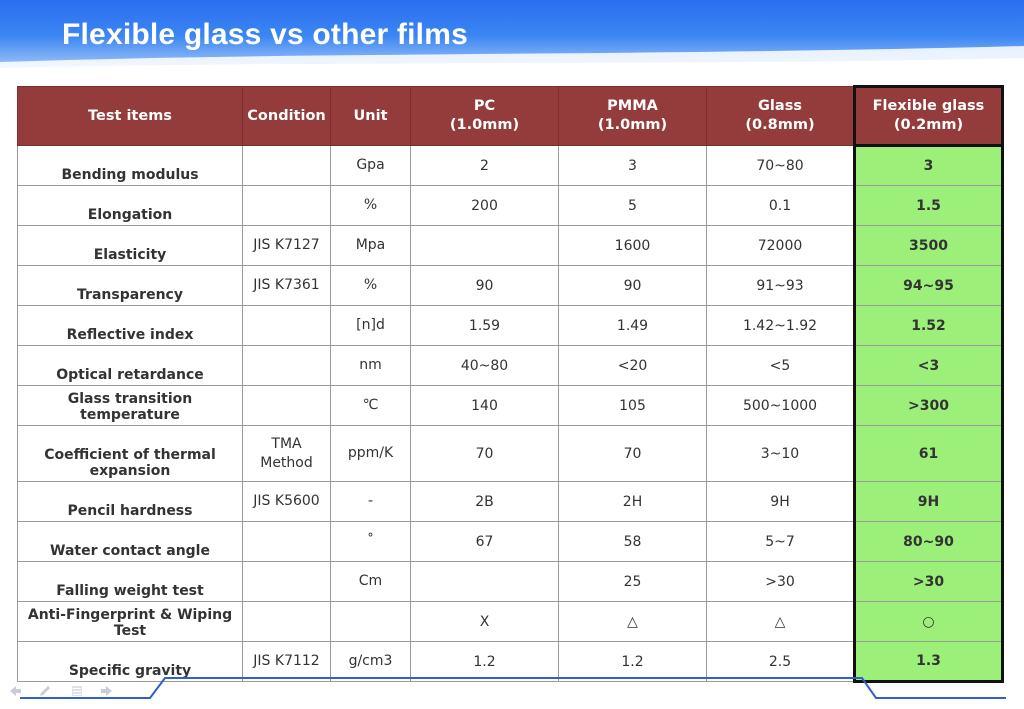 This screenshot has width=1024, height=709. I want to click on row-unit: nm, so click(370, 365).